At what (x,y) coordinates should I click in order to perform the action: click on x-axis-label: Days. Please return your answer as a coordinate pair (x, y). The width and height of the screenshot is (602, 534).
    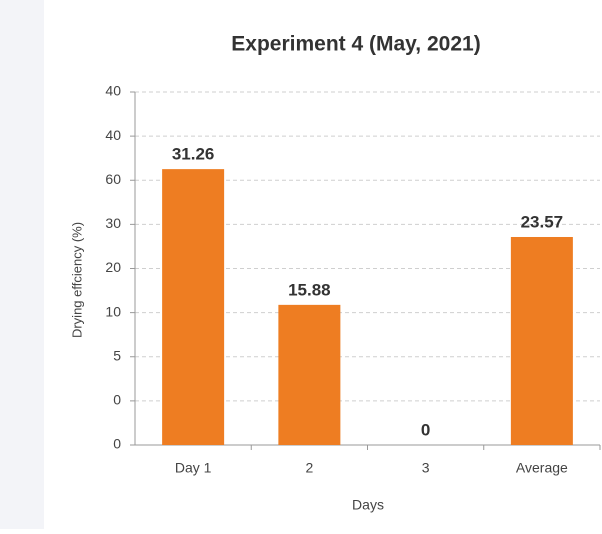
    Looking at the image, I should click on (368, 505).